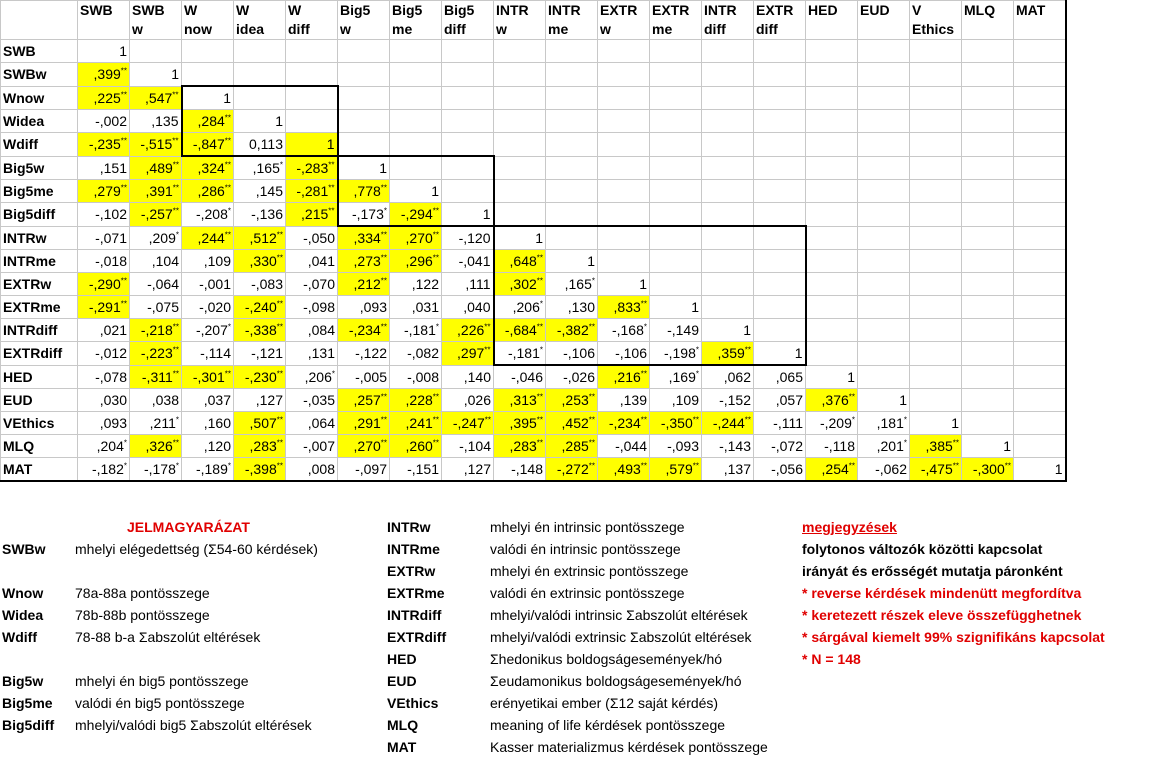  I want to click on matrix-cell: -,684**, so click(519, 330).